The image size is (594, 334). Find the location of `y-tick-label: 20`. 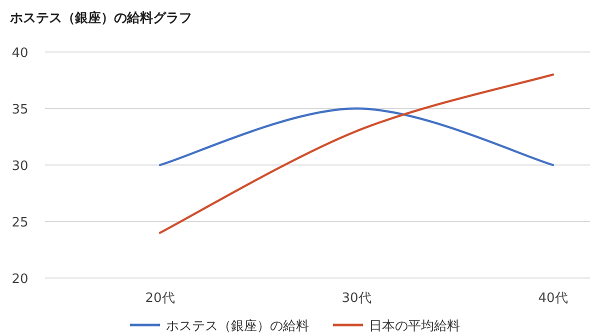

y-tick-label: 20 is located at coordinates (20, 279).